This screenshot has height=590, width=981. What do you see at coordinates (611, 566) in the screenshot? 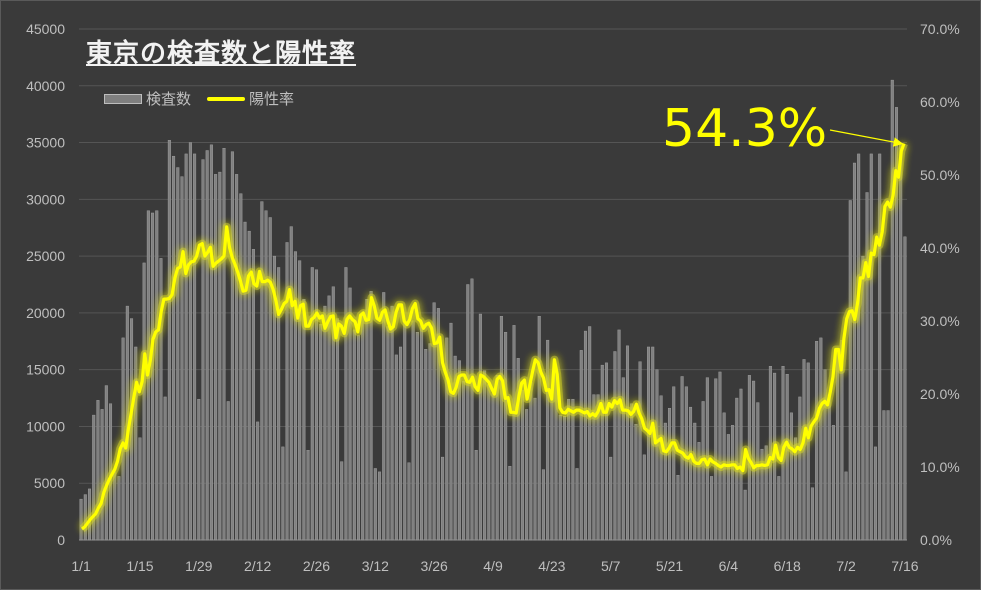
I see `x-tick-label: 5/7` at bounding box center [611, 566].